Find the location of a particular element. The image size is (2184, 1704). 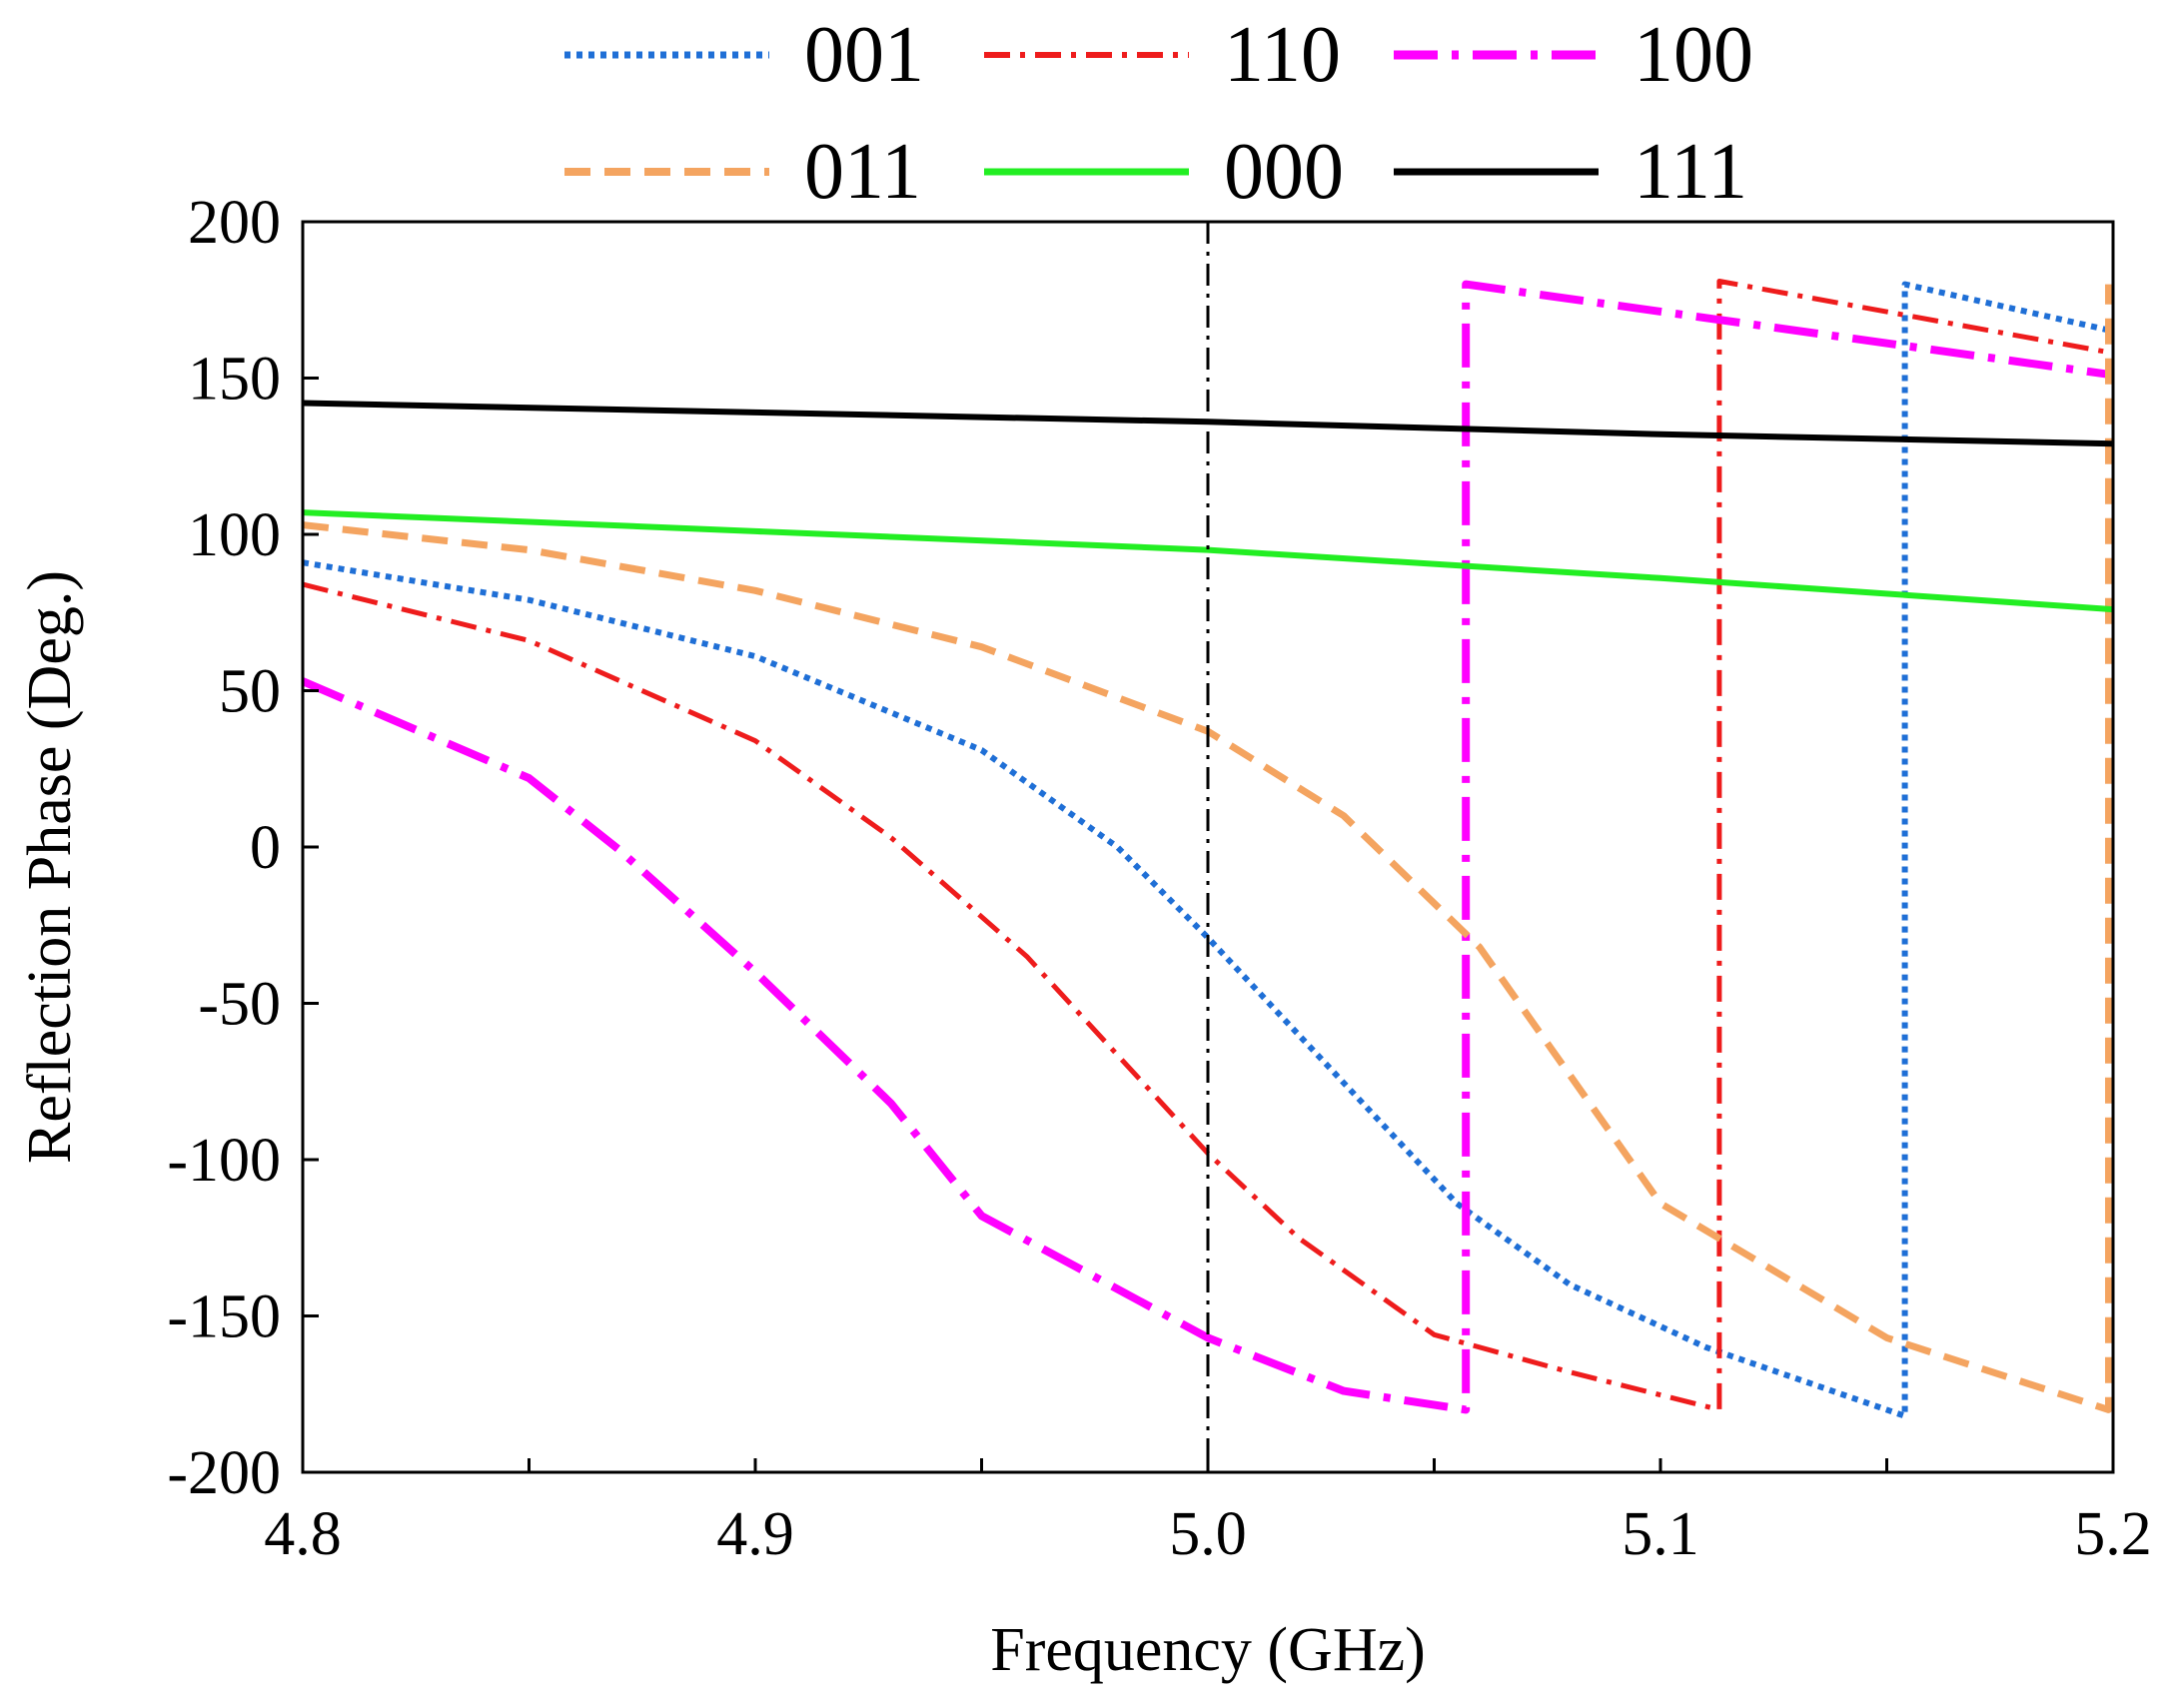

y-tick-label: -100 is located at coordinates (224, 1161).